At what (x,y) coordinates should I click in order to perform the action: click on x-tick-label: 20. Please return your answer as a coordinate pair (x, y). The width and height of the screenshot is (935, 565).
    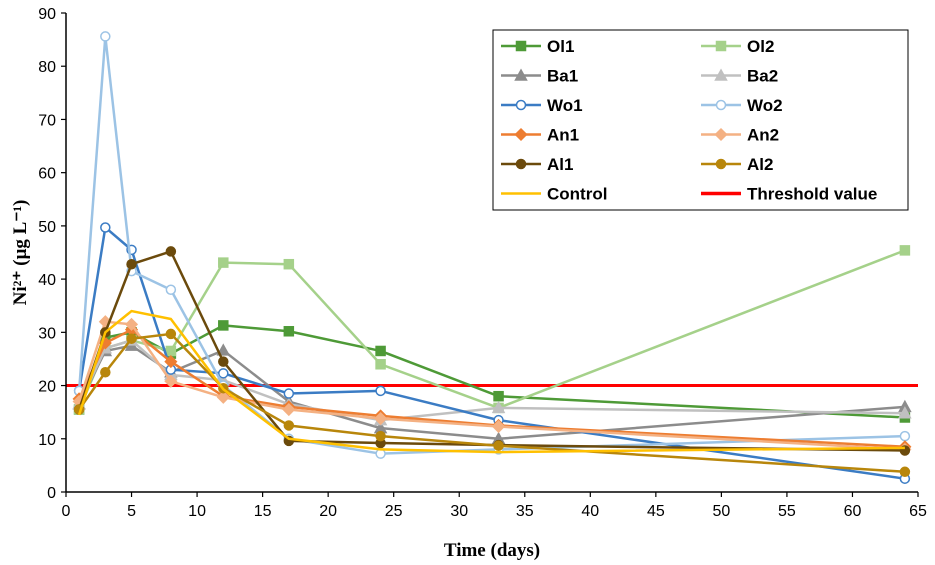
    Looking at the image, I should click on (328, 511).